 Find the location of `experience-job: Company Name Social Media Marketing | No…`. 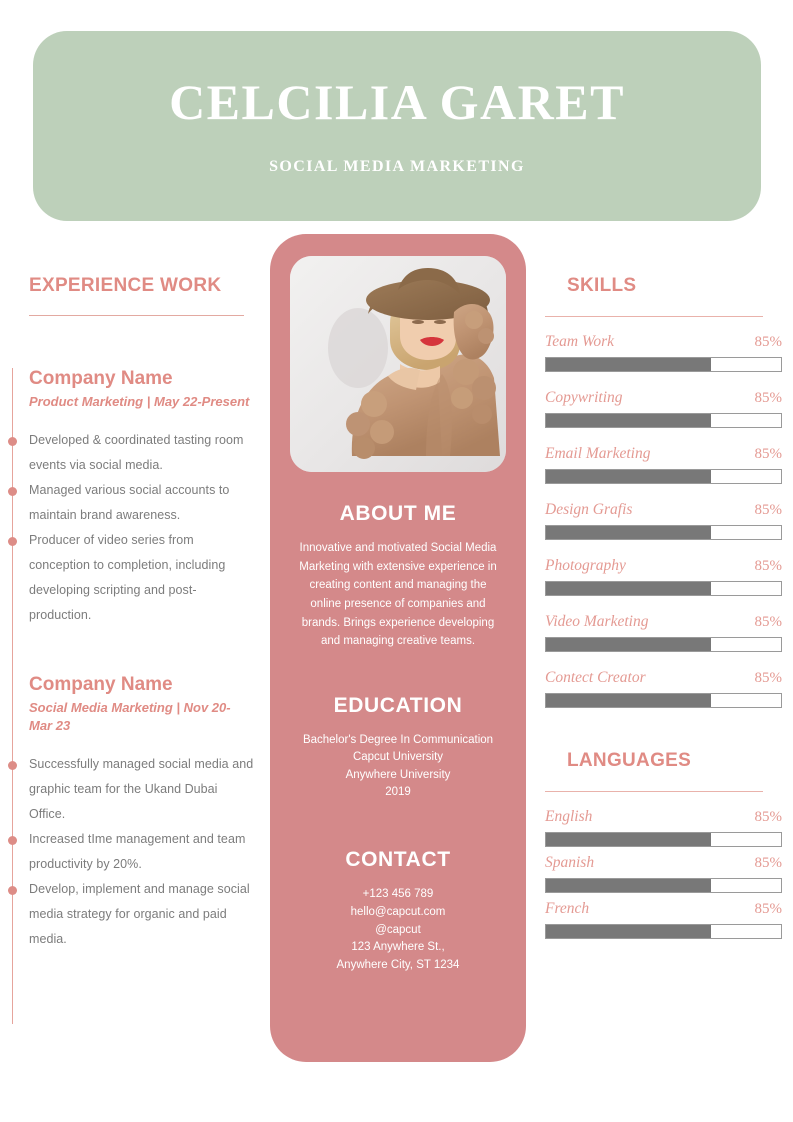

experience-job: Company Name Social Media Marketing | No… is located at coordinates (131, 813).